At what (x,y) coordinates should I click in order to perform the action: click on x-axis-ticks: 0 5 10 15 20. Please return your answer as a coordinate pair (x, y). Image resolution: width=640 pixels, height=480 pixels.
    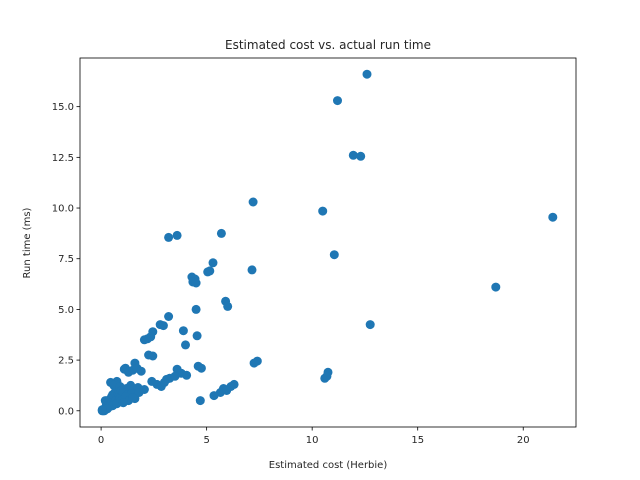
    Looking at the image, I should click on (314, 436).